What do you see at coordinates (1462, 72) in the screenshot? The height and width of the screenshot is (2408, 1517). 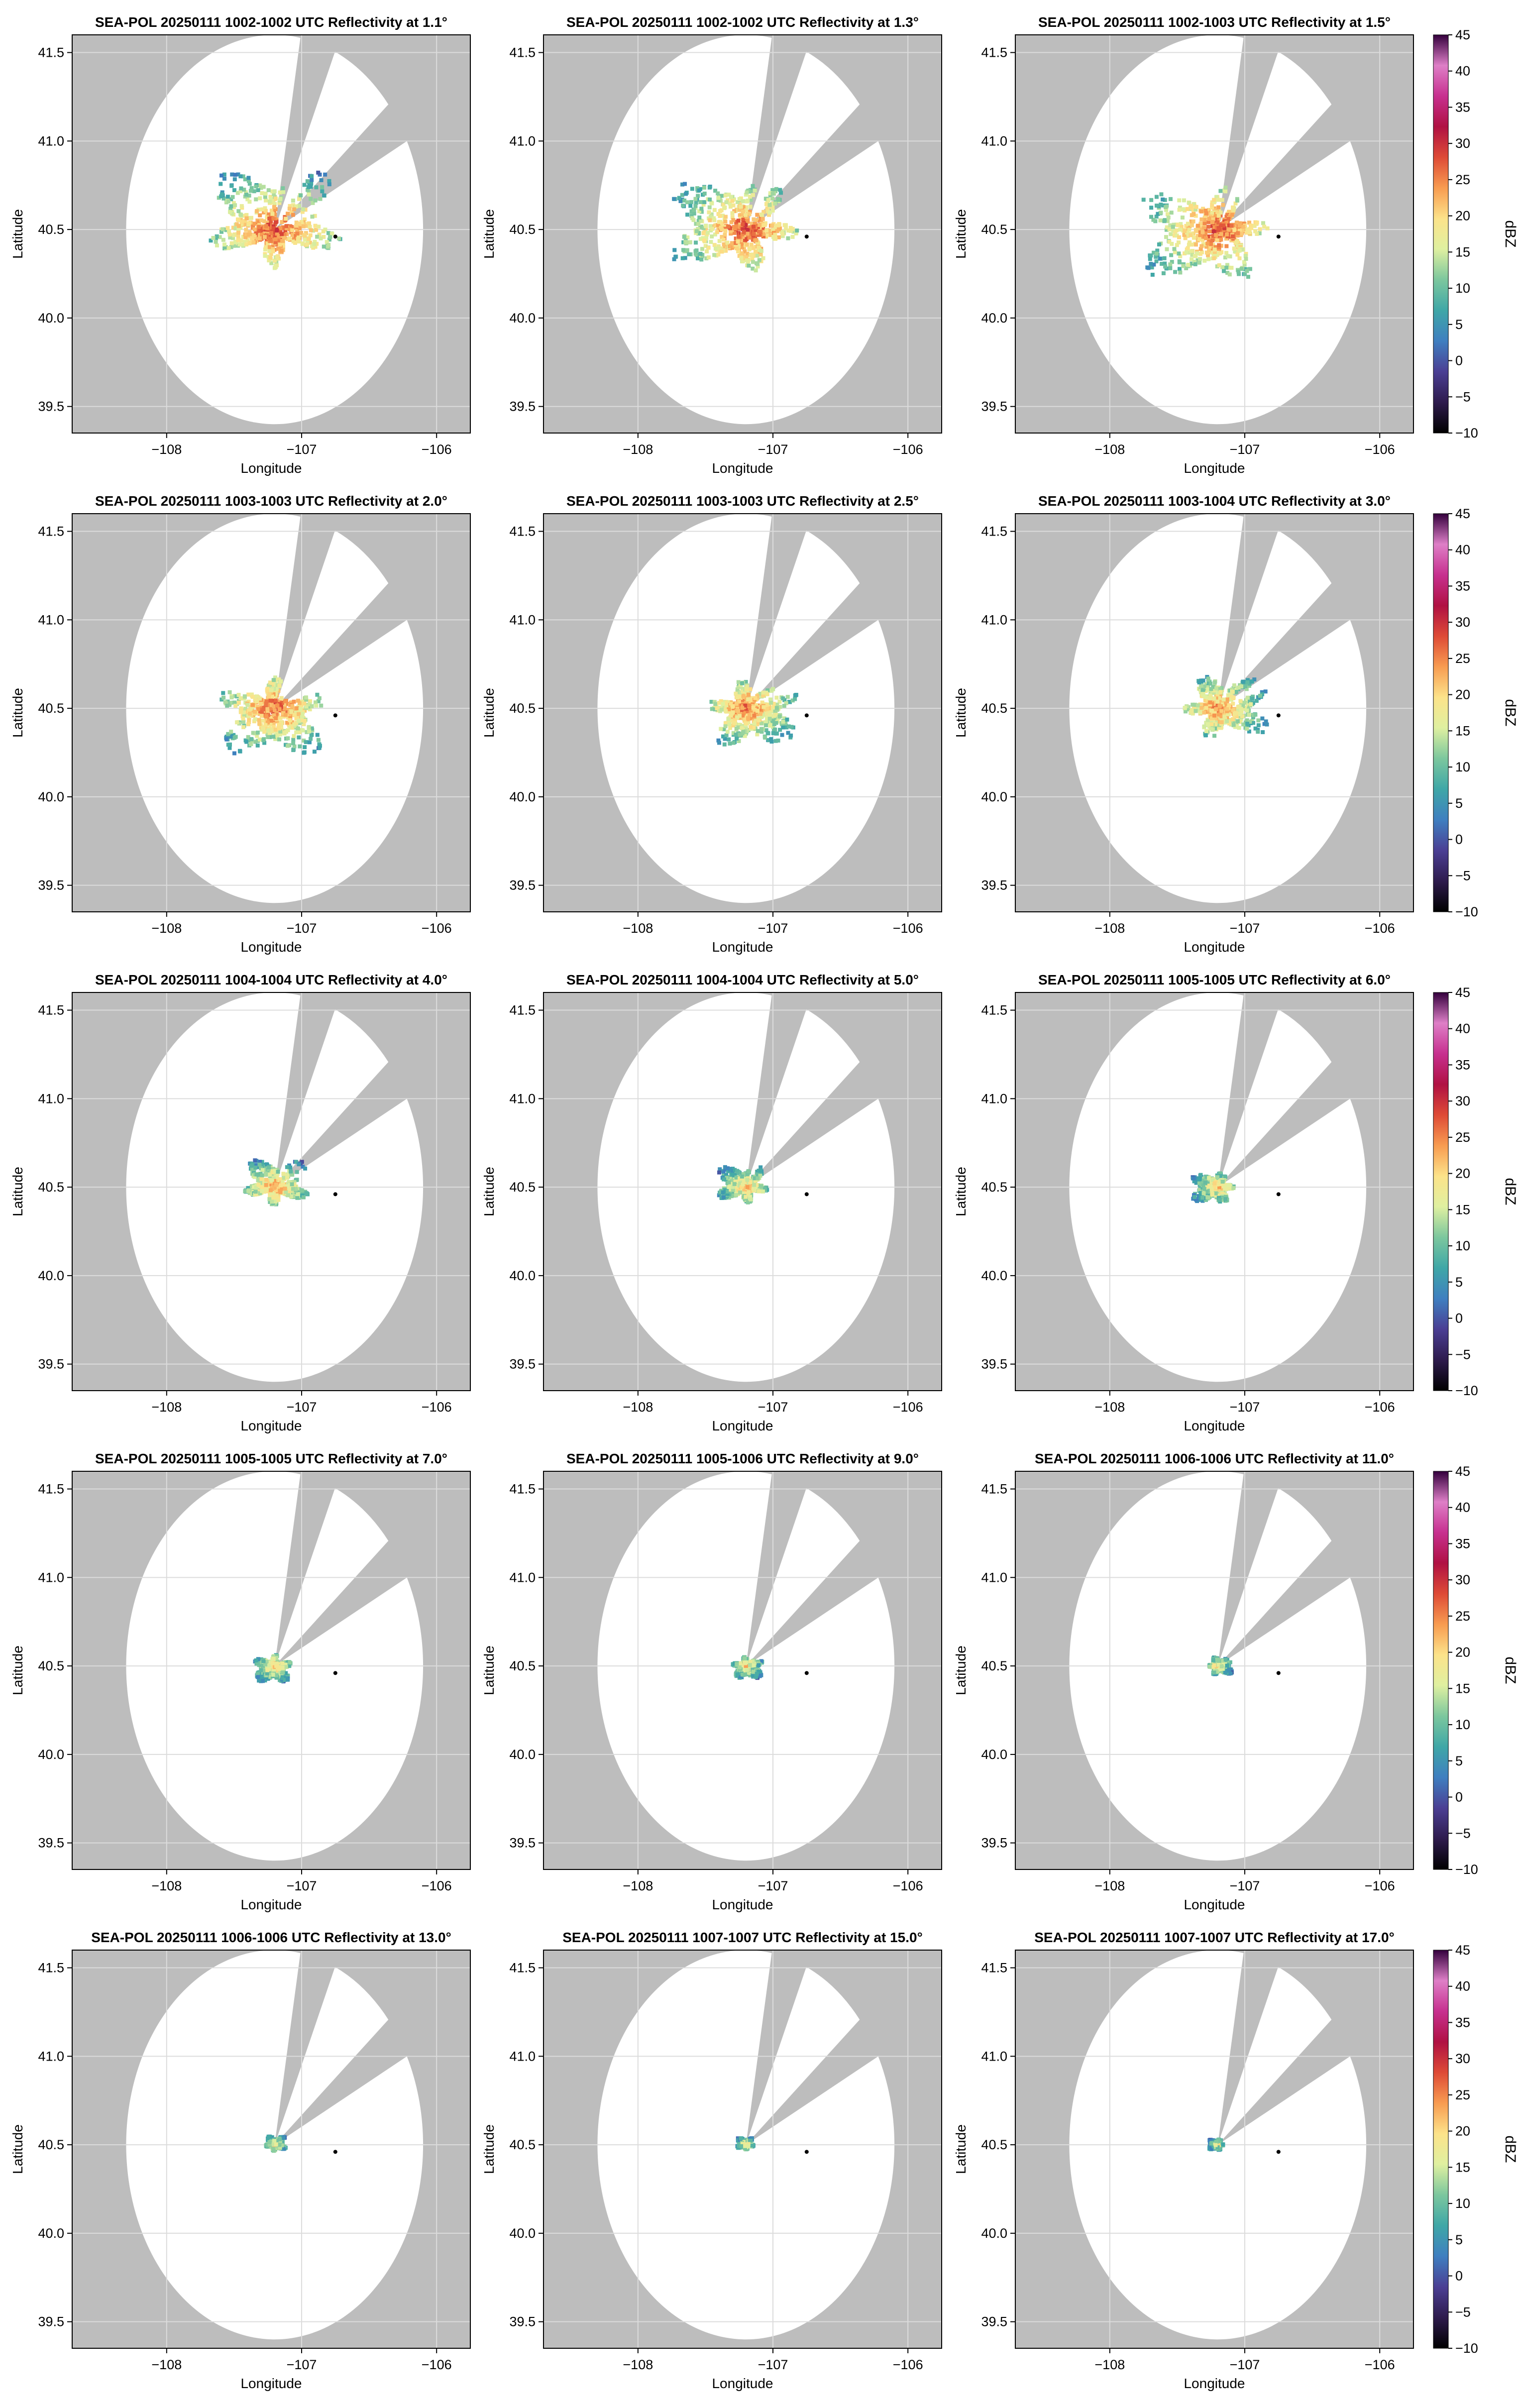 I see `colorbar-tick-label: 40` at bounding box center [1462, 72].